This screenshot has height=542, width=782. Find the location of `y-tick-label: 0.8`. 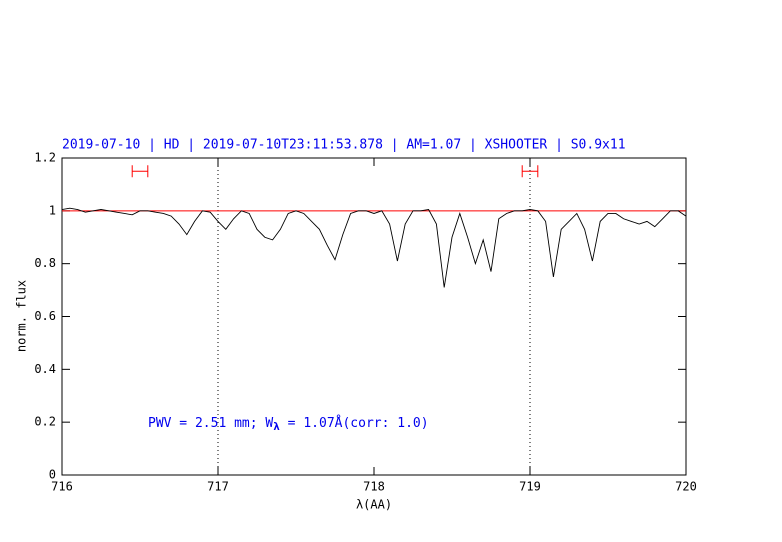

y-tick-label: 0.8 is located at coordinates (45, 263).